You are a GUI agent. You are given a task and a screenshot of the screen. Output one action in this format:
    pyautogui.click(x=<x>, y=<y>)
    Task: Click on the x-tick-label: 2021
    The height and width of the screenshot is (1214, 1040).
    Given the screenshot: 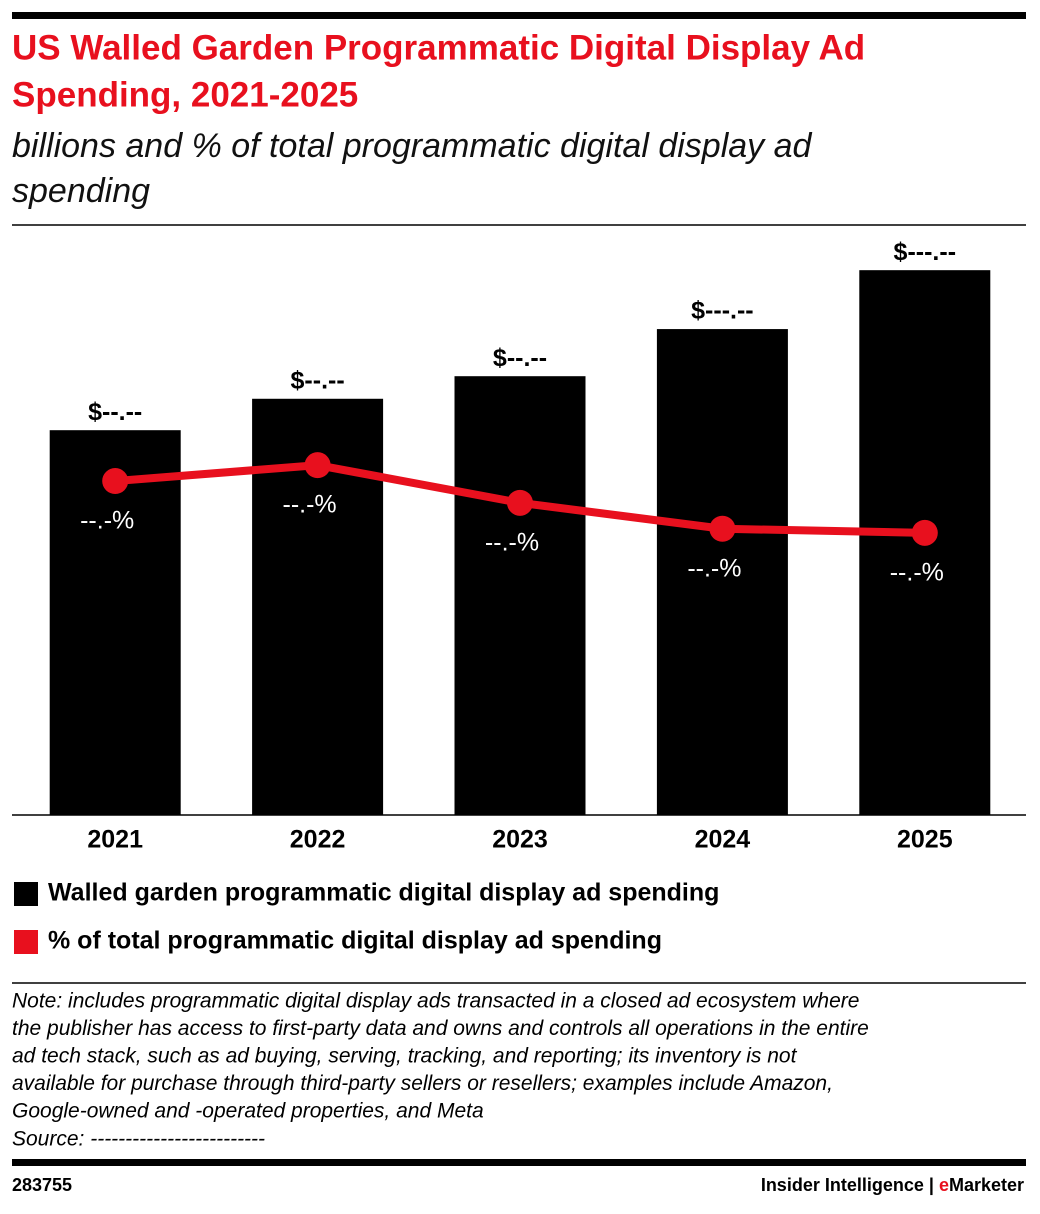 What is the action you would take?
    pyautogui.click(x=115, y=840)
    